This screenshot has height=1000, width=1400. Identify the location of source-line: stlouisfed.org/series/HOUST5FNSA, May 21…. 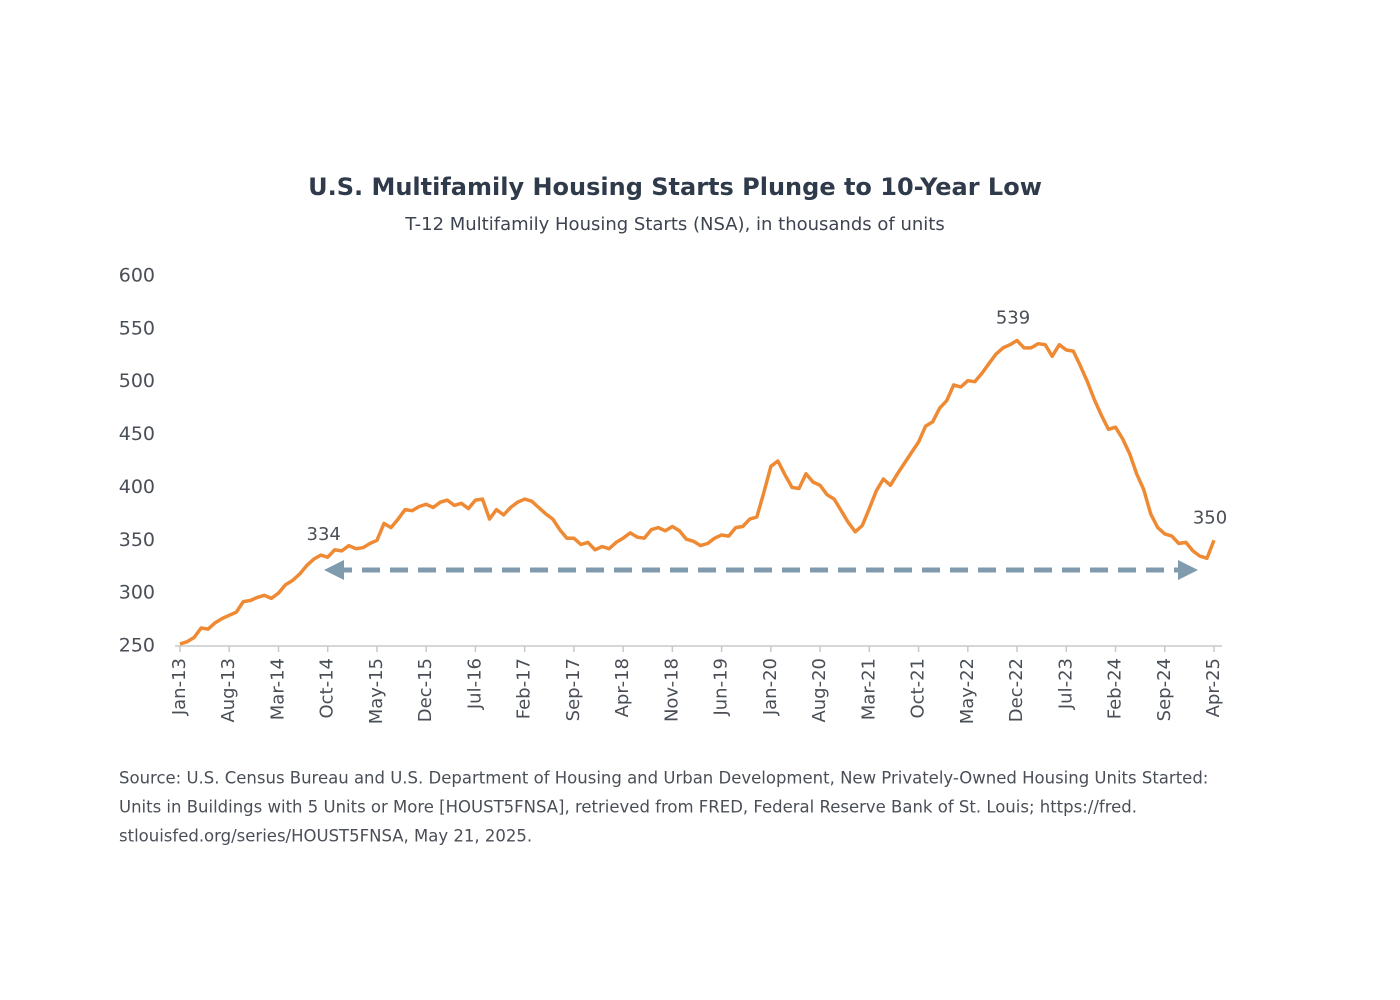
(325, 836).